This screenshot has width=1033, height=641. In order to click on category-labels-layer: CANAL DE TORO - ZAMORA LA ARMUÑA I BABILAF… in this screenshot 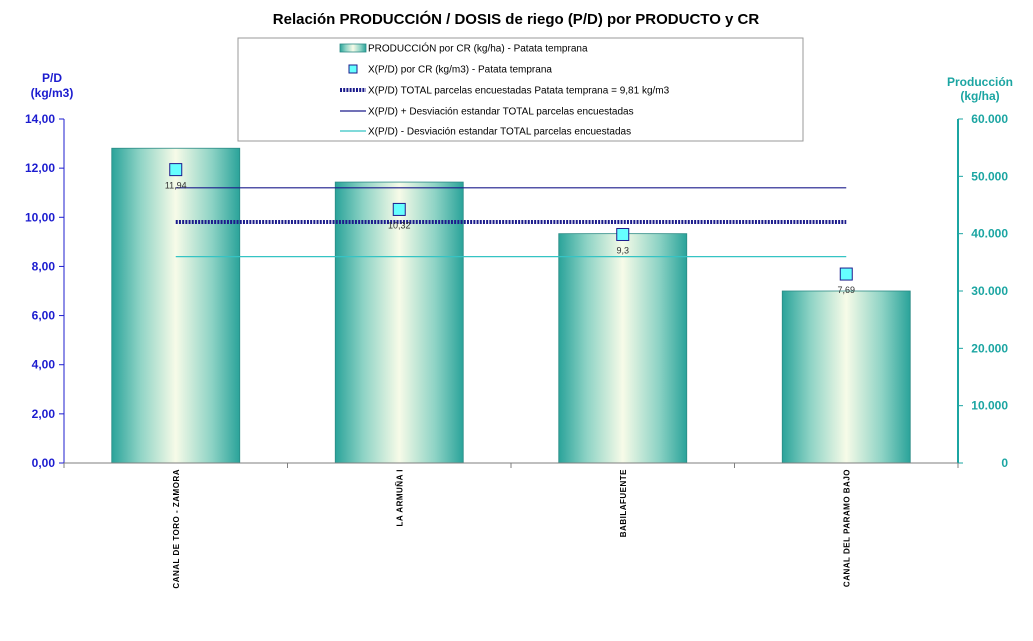, I will do `click(512, 529)`.